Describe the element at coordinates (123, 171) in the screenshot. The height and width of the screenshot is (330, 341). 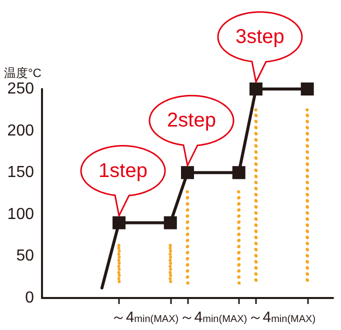
I see `annotation: 1step` at that location.